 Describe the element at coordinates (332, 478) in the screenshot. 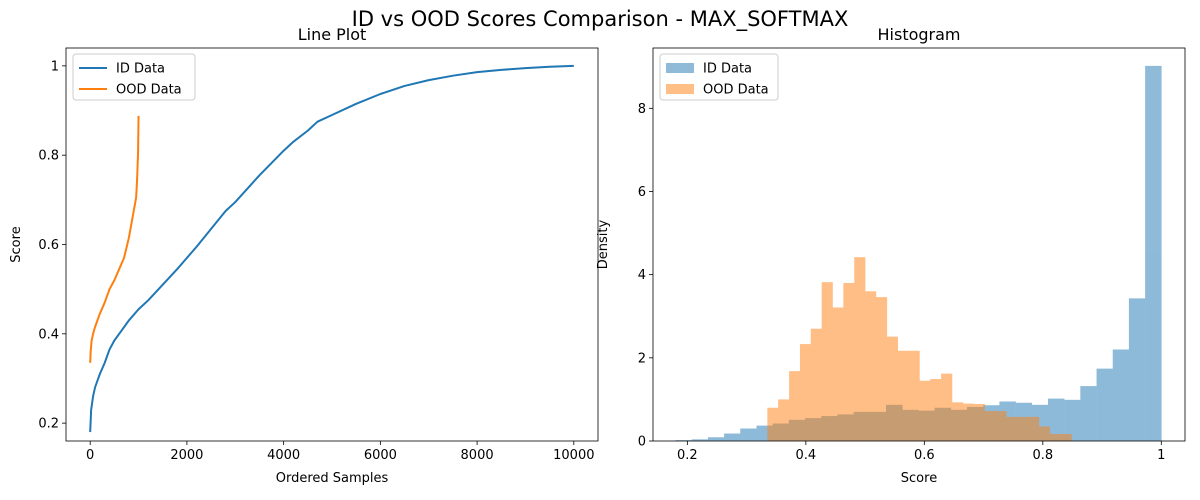

I see `x-axis-label: Ordered Samples` at that location.